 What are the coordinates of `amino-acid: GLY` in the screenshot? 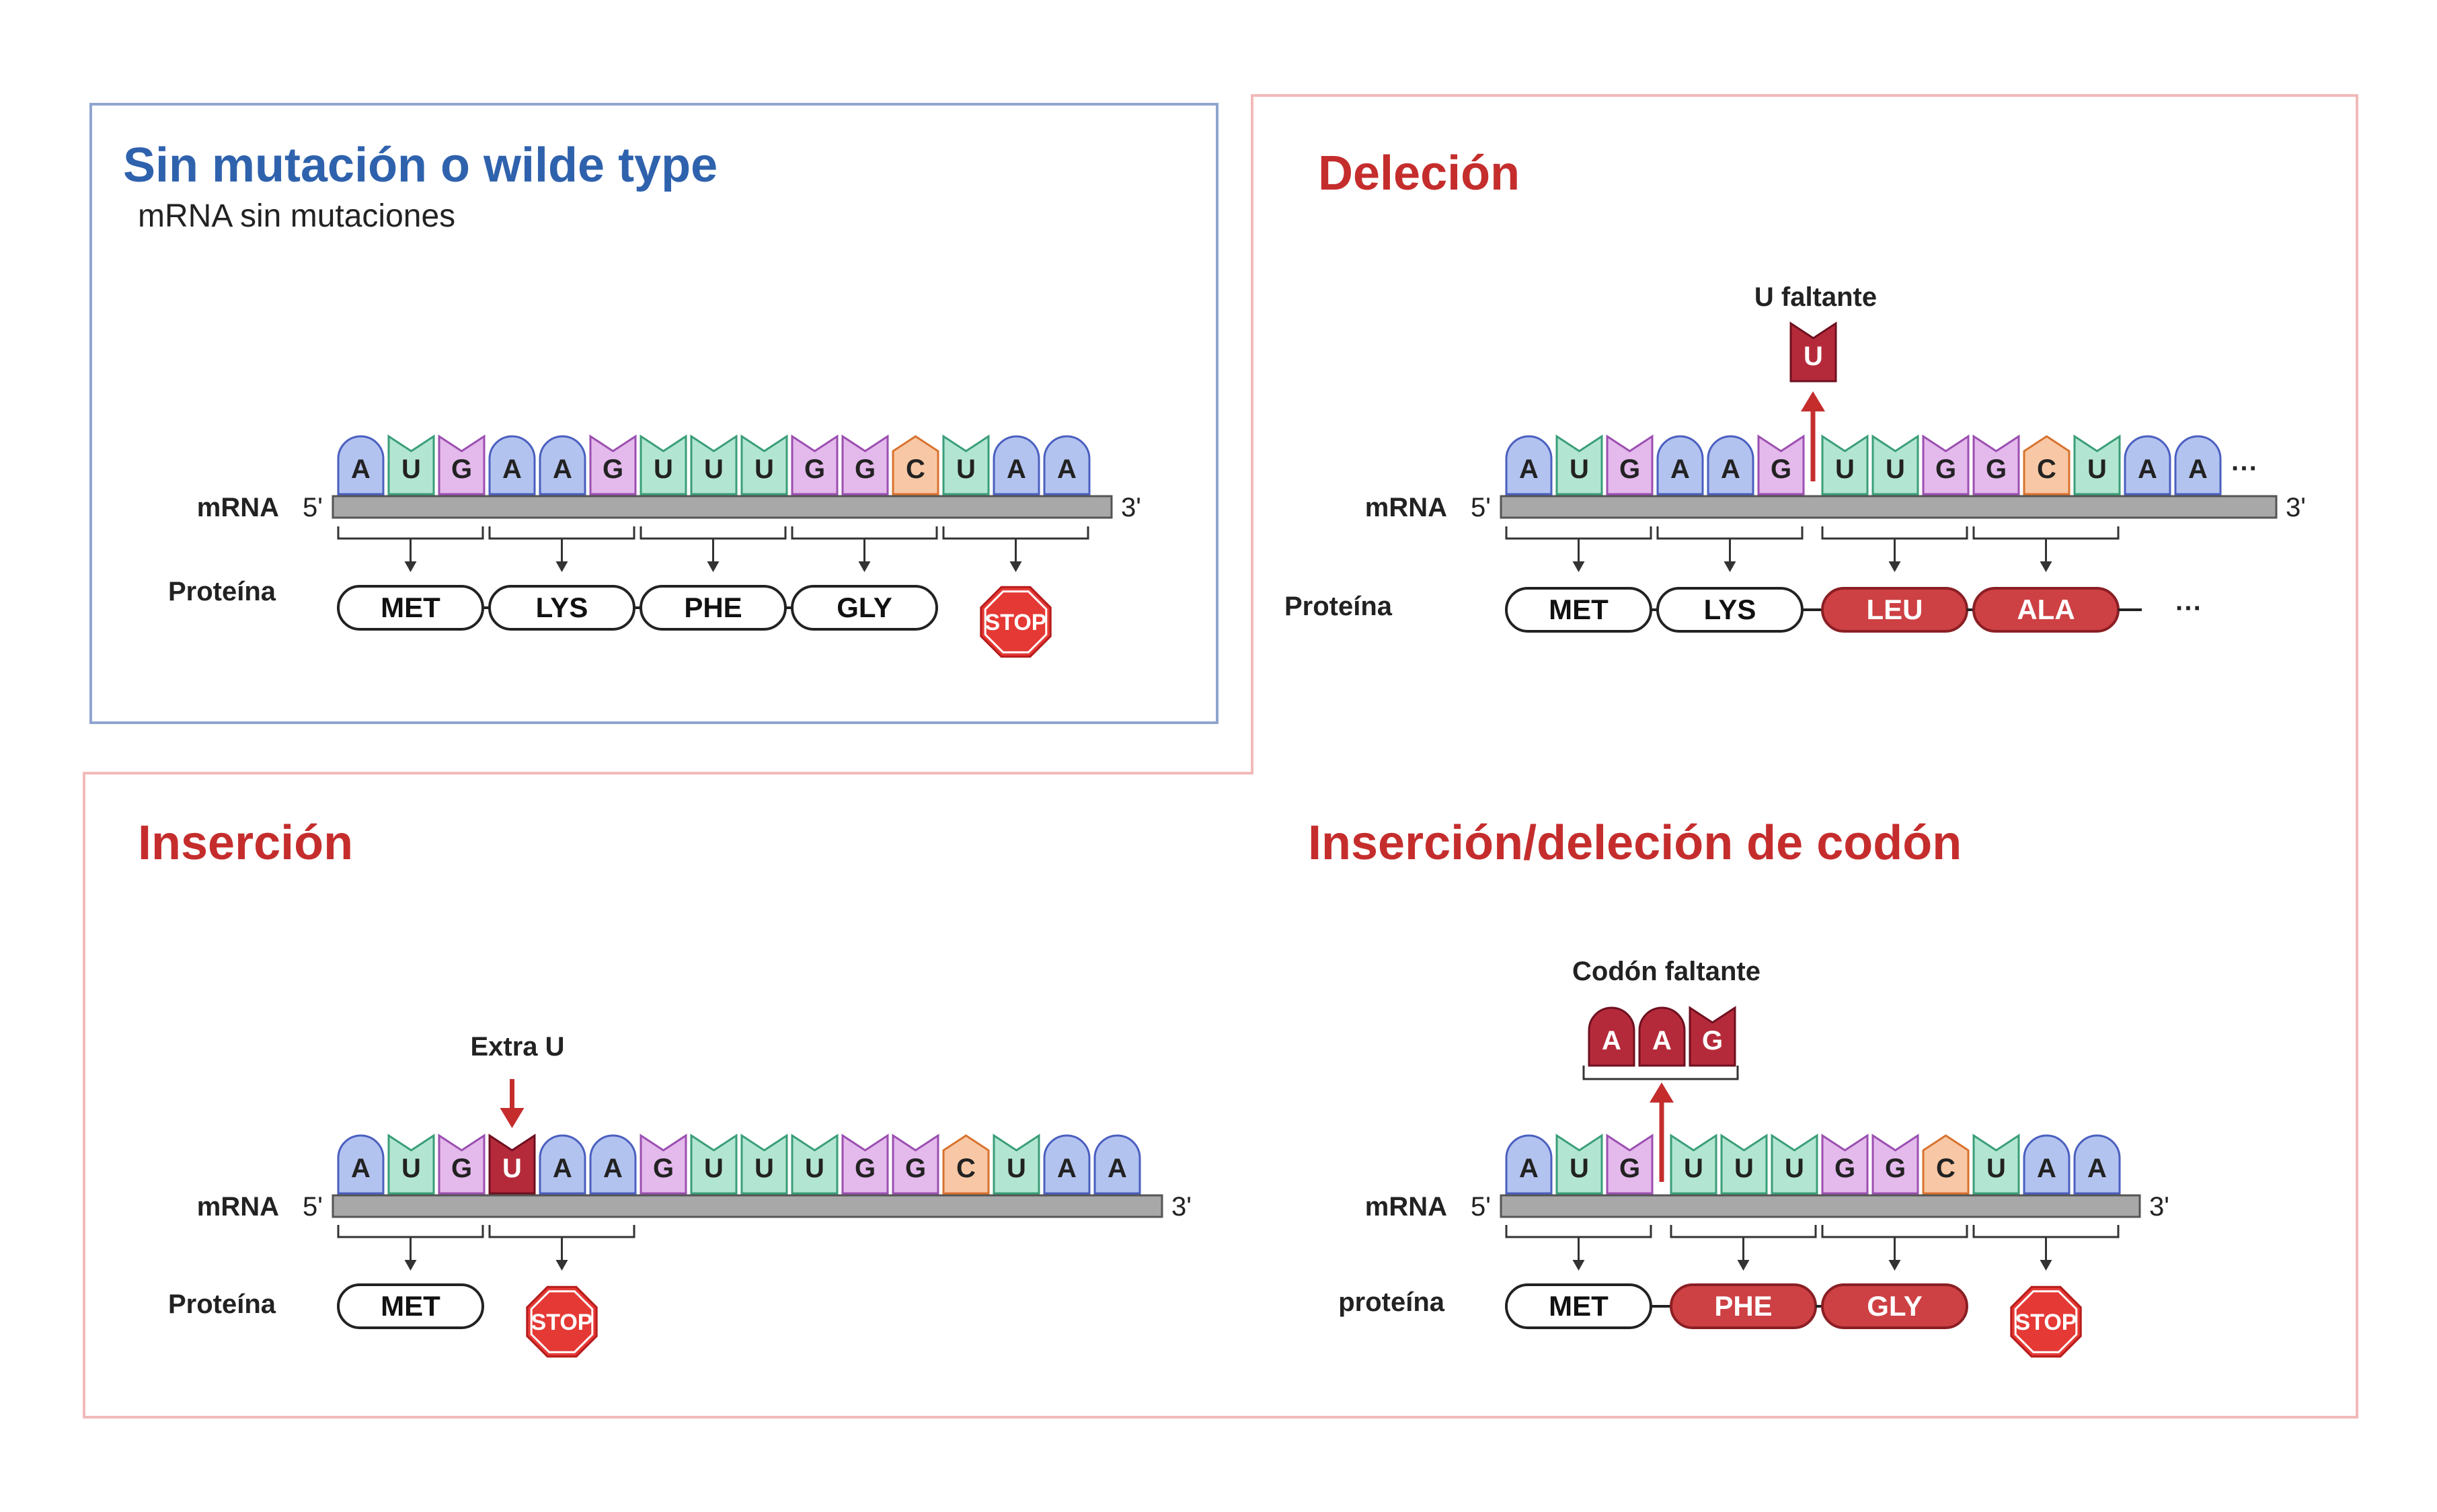 It's located at (864, 608).